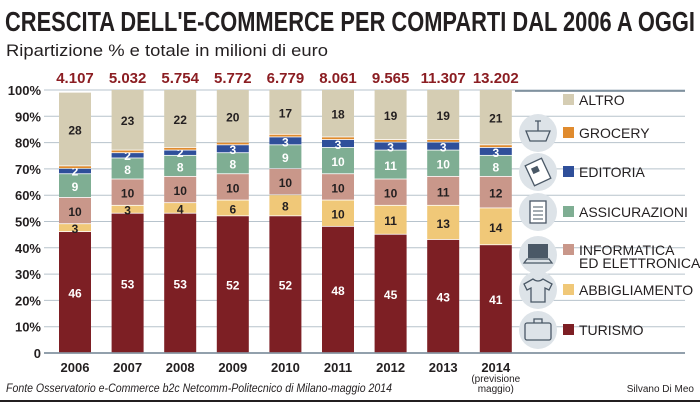 Image resolution: width=700 pixels, height=404 pixels. What do you see at coordinates (28, 274) in the screenshot?
I see `y-tick-label: 30%` at bounding box center [28, 274].